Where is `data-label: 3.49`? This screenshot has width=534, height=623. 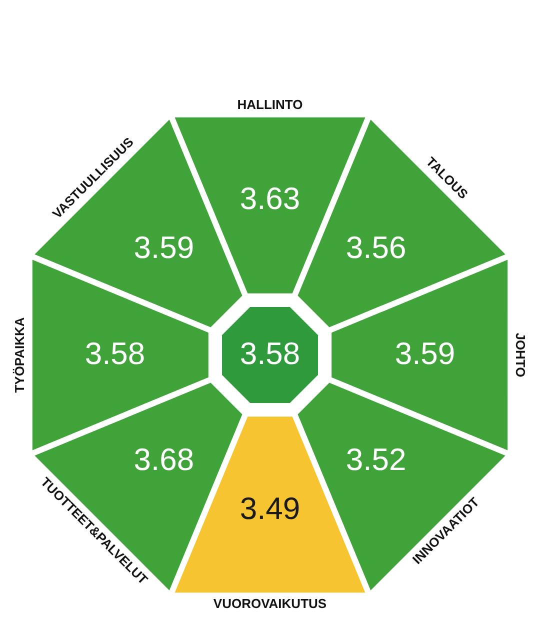 data-label: 3.49 is located at coordinates (270, 508).